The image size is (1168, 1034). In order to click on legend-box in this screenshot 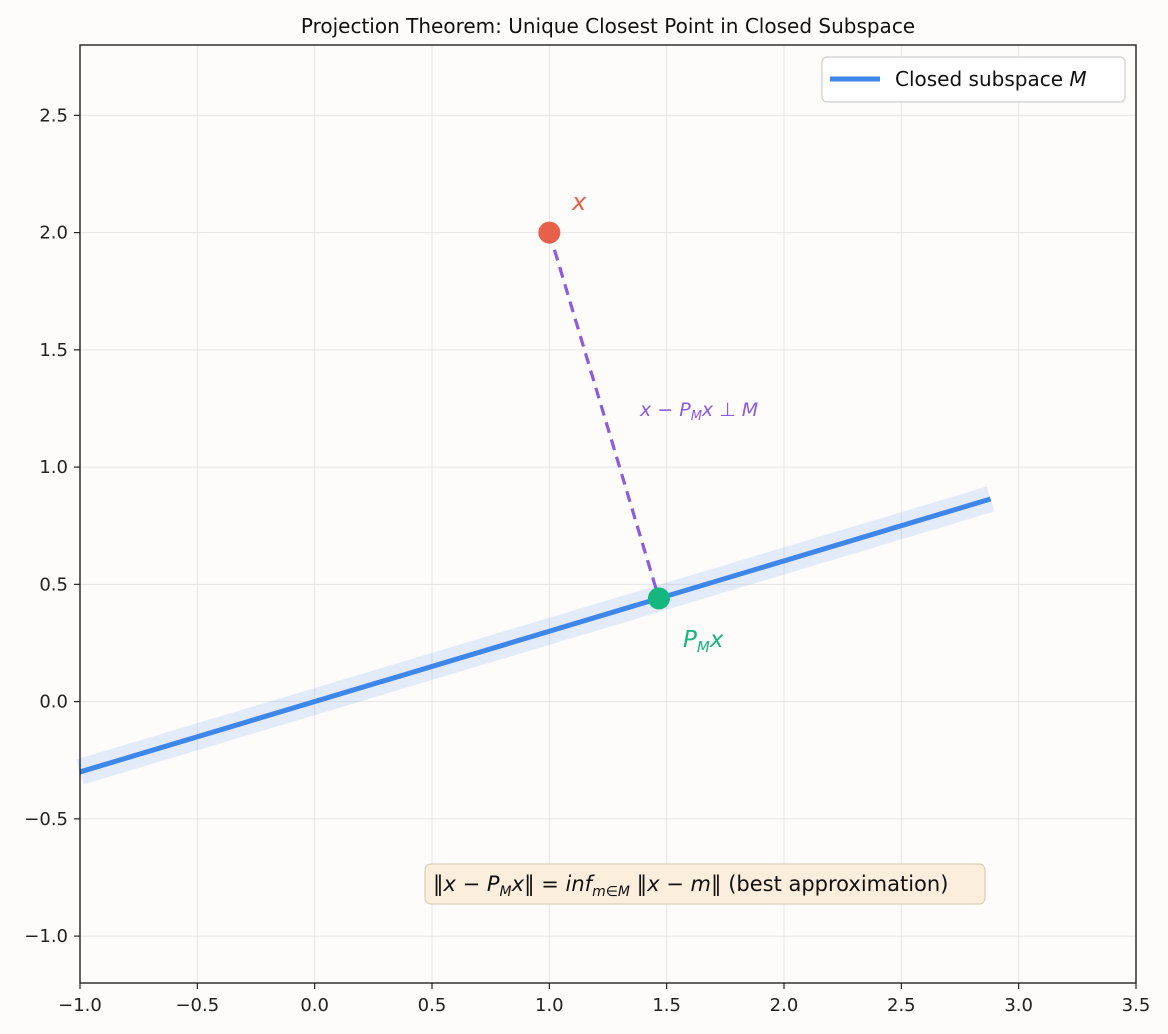, I will do `click(973, 79)`.